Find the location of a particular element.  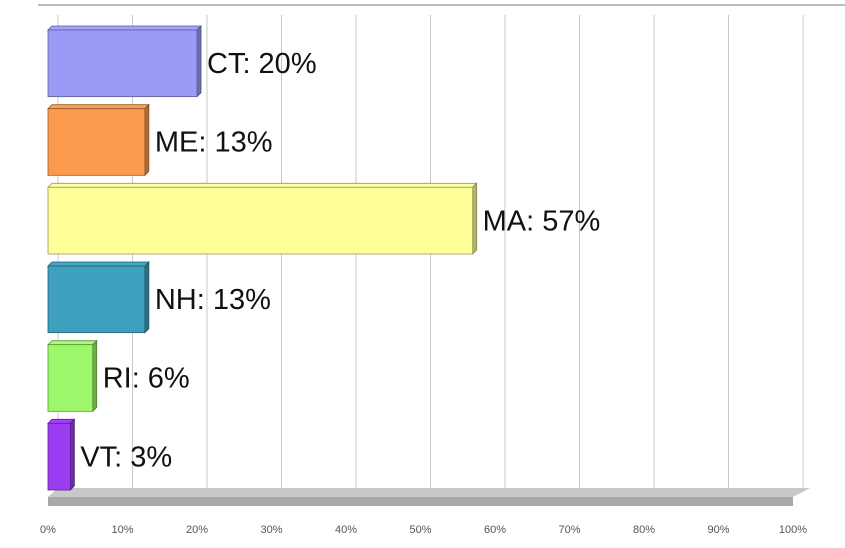

data-label: MA: 57% is located at coordinates (542, 221).